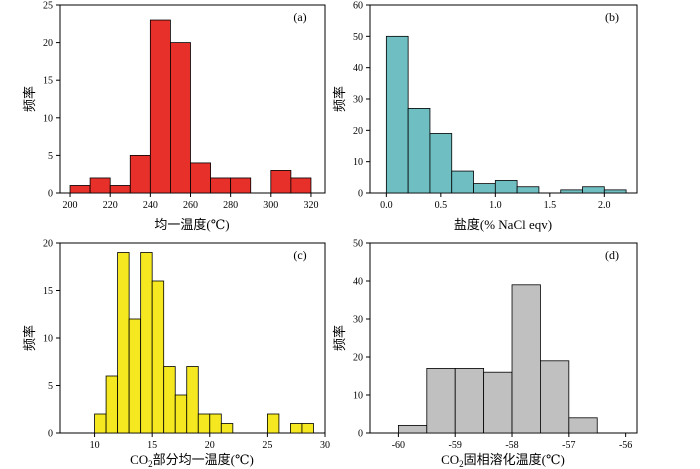 The height and width of the screenshot is (469, 700). Describe the element at coordinates (270, 205) in the screenshot. I see `panel-a-x-tick-label-5: 300` at that location.